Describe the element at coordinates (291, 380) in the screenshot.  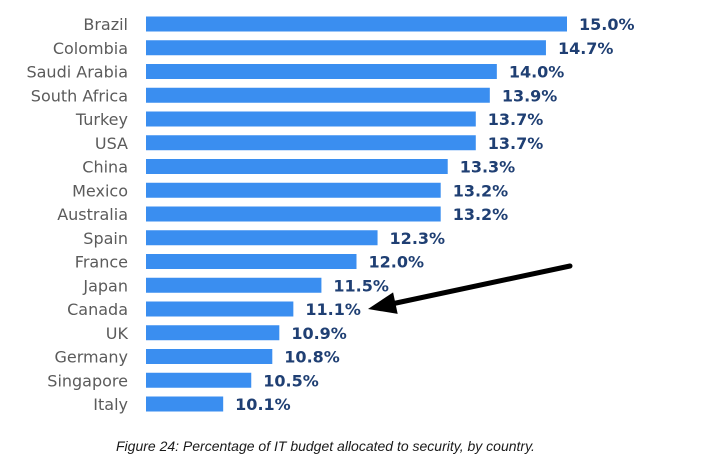
I see `value-label-singapore: 10.5%` at that location.